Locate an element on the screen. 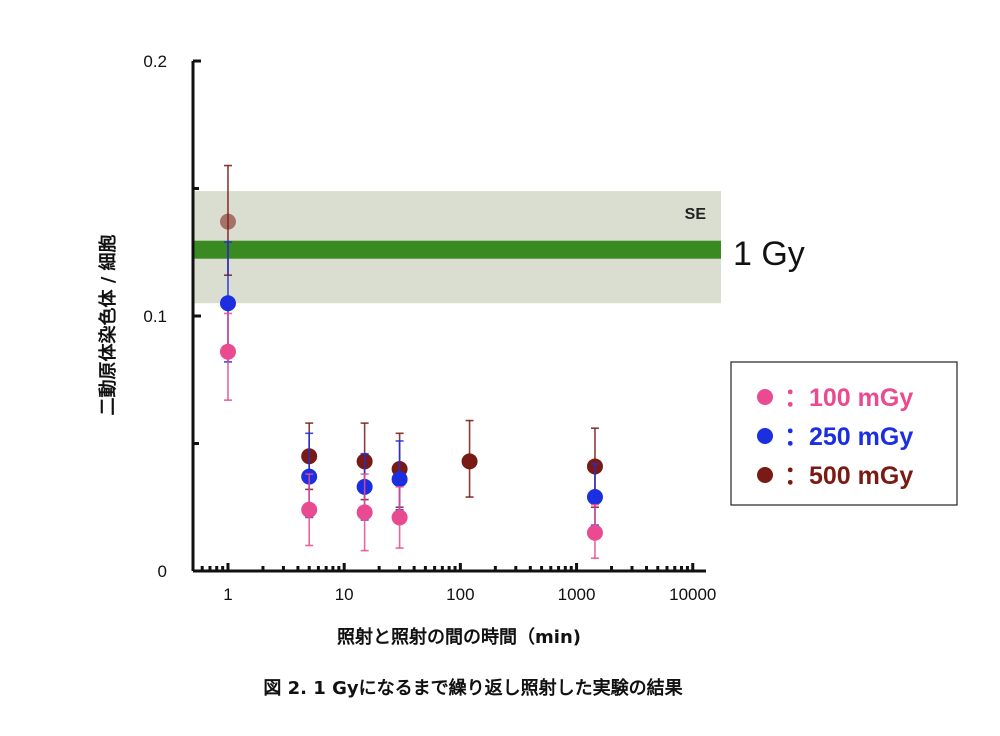 The image size is (1000, 736). y-tick-label: 0.1 is located at coordinates (155, 316).